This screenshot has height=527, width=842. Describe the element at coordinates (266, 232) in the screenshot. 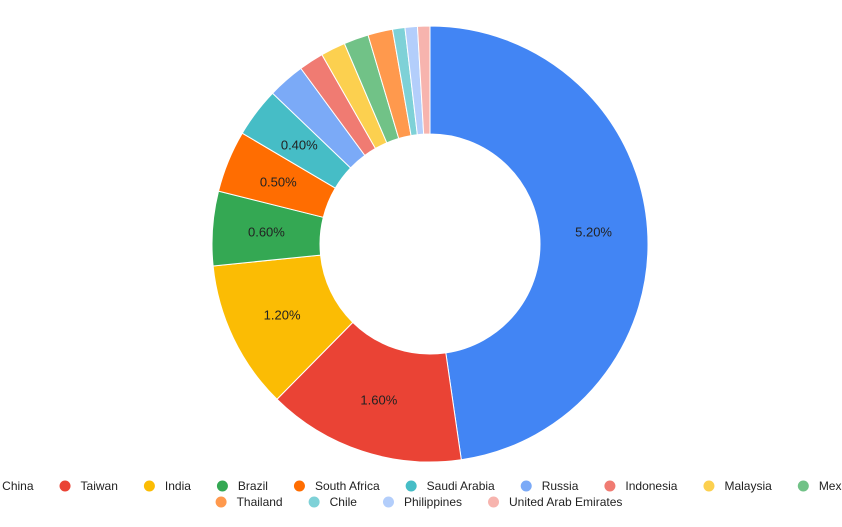

I see `data-label-brazil: 0.60%` at that location.